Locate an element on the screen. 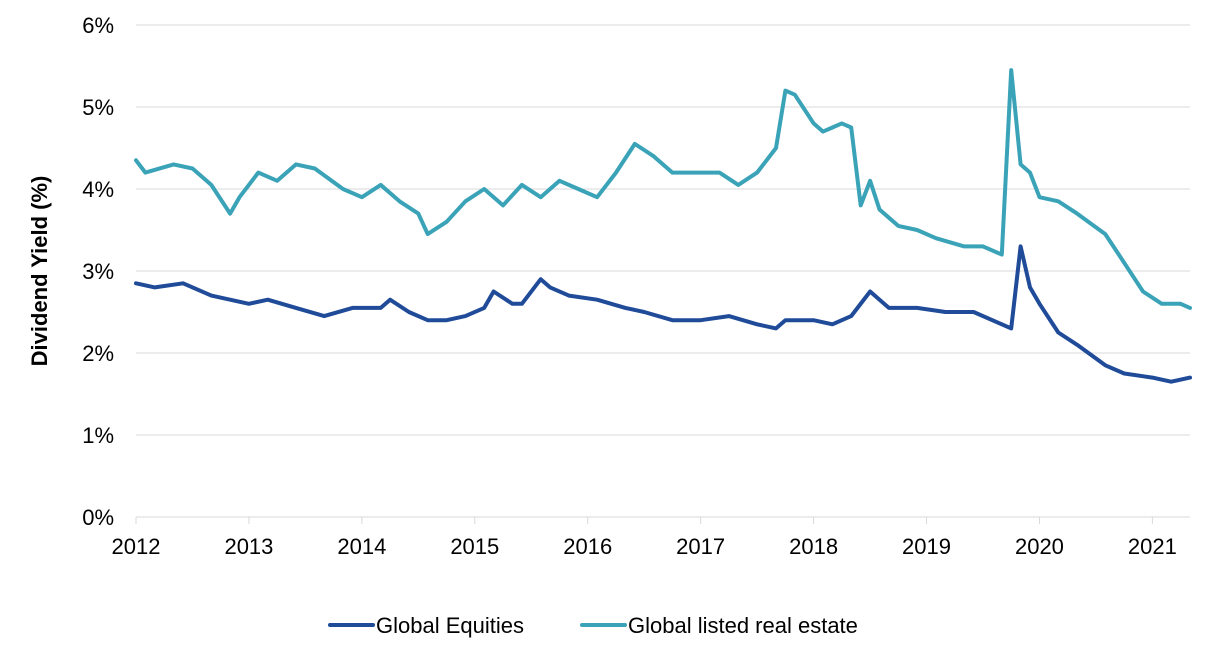 The height and width of the screenshot is (658, 1213). x-tick-label: 2019 is located at coordinates (926, 546).